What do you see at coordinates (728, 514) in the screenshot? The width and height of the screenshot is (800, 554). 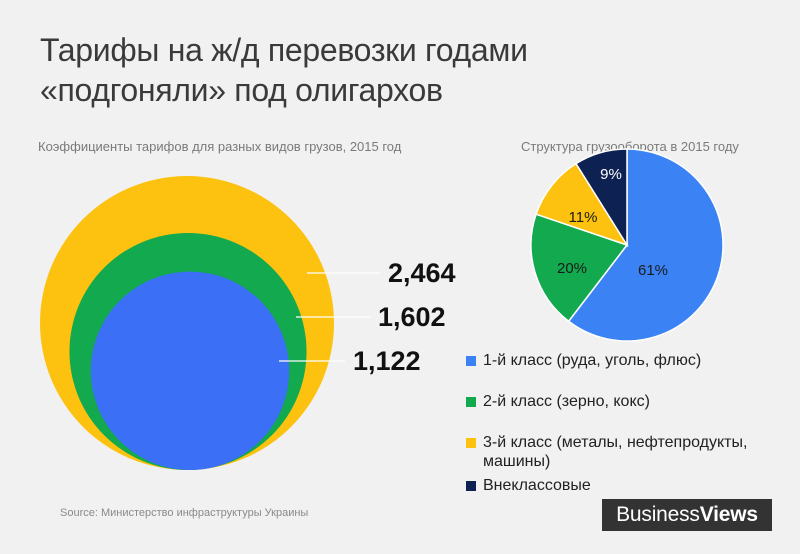 I see `logo-part-2: Views` at bounding box center [728, 514].